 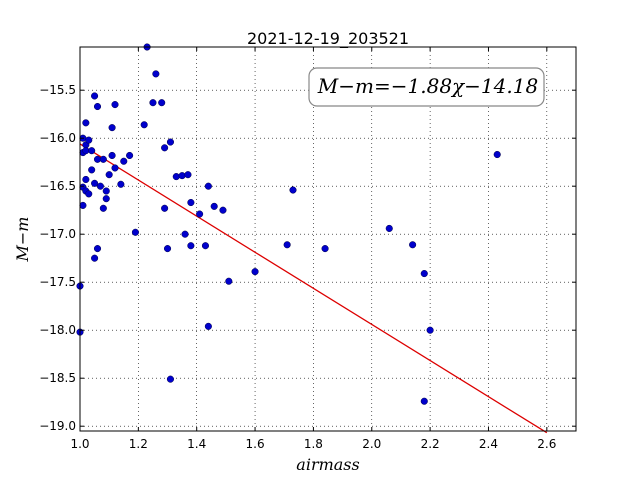 What do you see at coordinates (57, 234) in the screenshot?
I see `y-tick-label: −17.0` at bounding box center [57, 234].